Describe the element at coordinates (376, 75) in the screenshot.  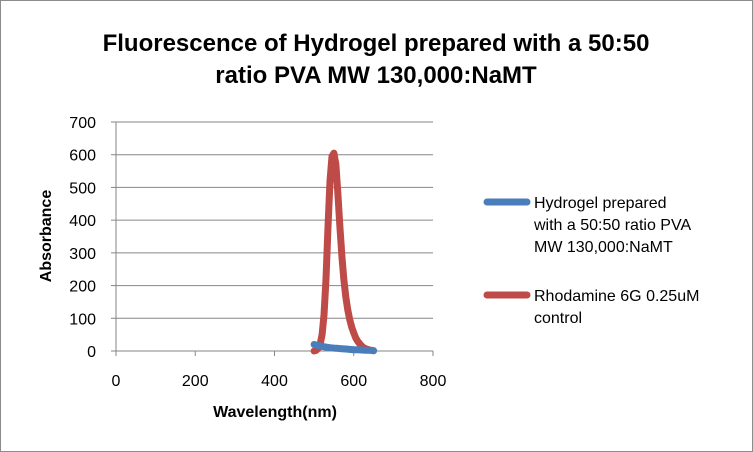
I see `chart-title-line-2: ratio PVA MW 130,000:NaMT` at that location.